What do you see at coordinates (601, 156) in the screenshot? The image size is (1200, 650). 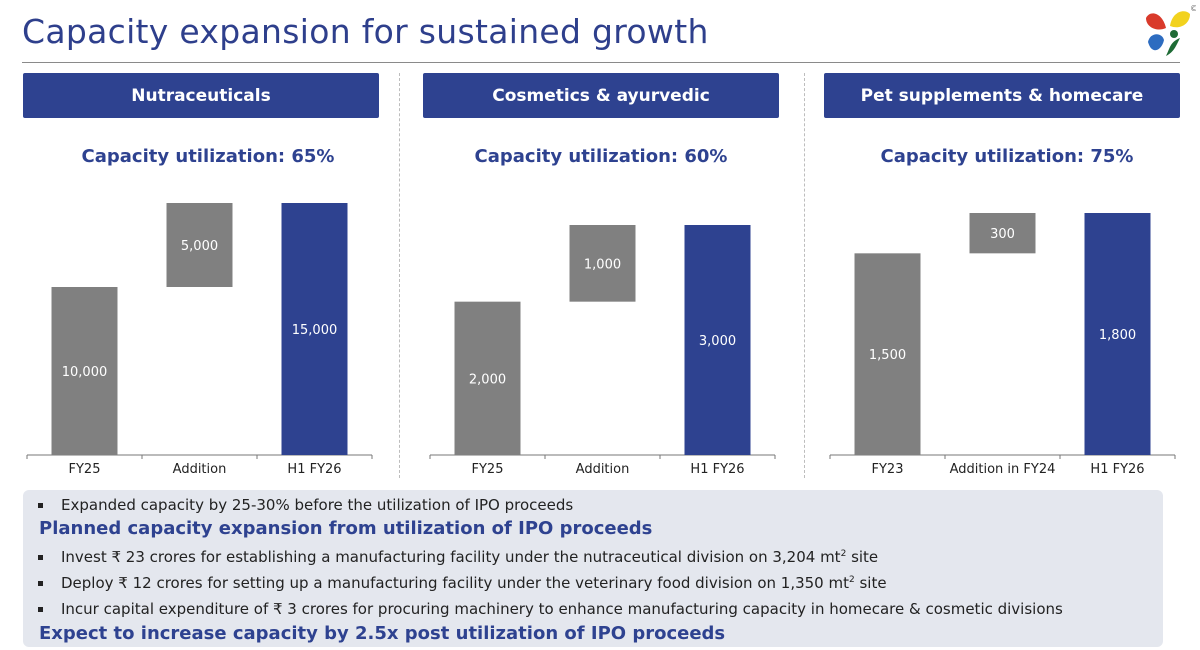 I see `capacity-utilization-cosmetics: Capacity utilization: 60%` at bounding box center [601, 156].